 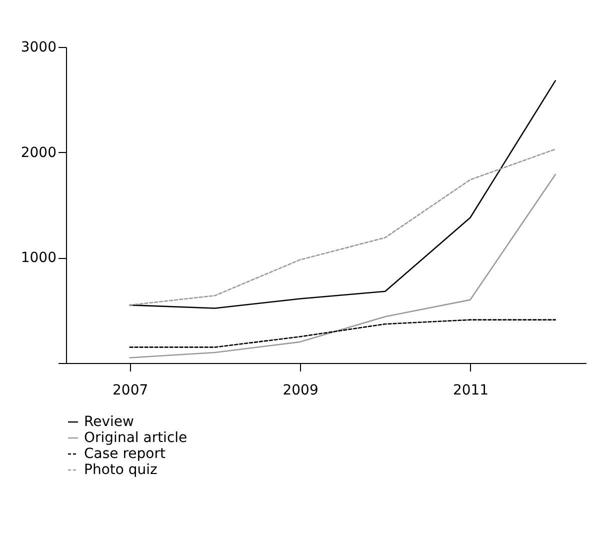 I want to click on y-tick-label: 3000, so click(x=38, y=48).